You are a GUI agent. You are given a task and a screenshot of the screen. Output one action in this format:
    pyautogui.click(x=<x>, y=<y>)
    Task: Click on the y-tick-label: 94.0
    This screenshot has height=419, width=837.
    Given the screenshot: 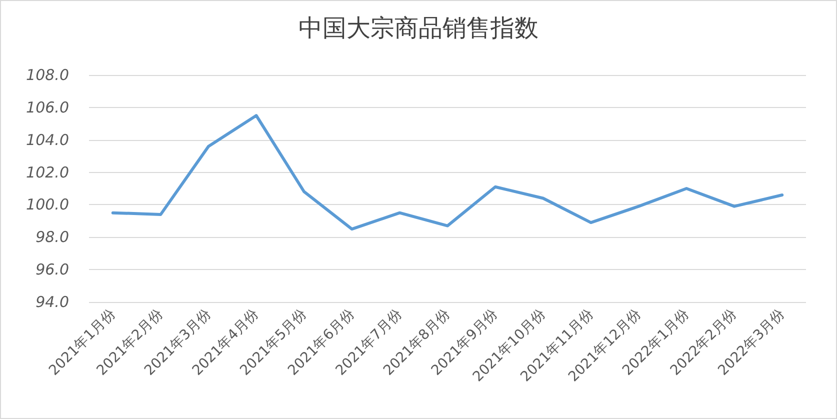 What is the action you would take?
    pyautogui.click(x=52, y=302)
    